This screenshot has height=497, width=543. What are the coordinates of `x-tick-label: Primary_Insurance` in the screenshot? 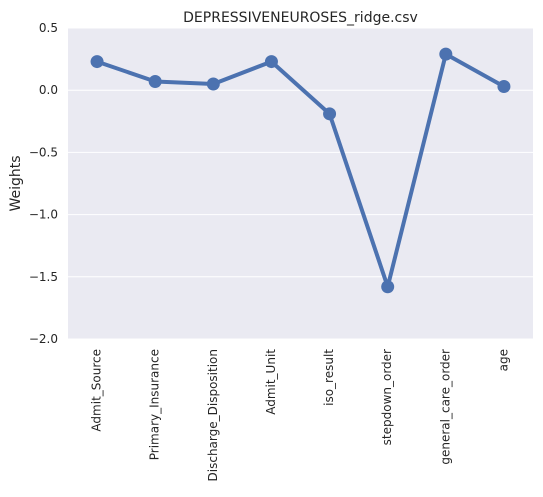 It's located at (155, 404).